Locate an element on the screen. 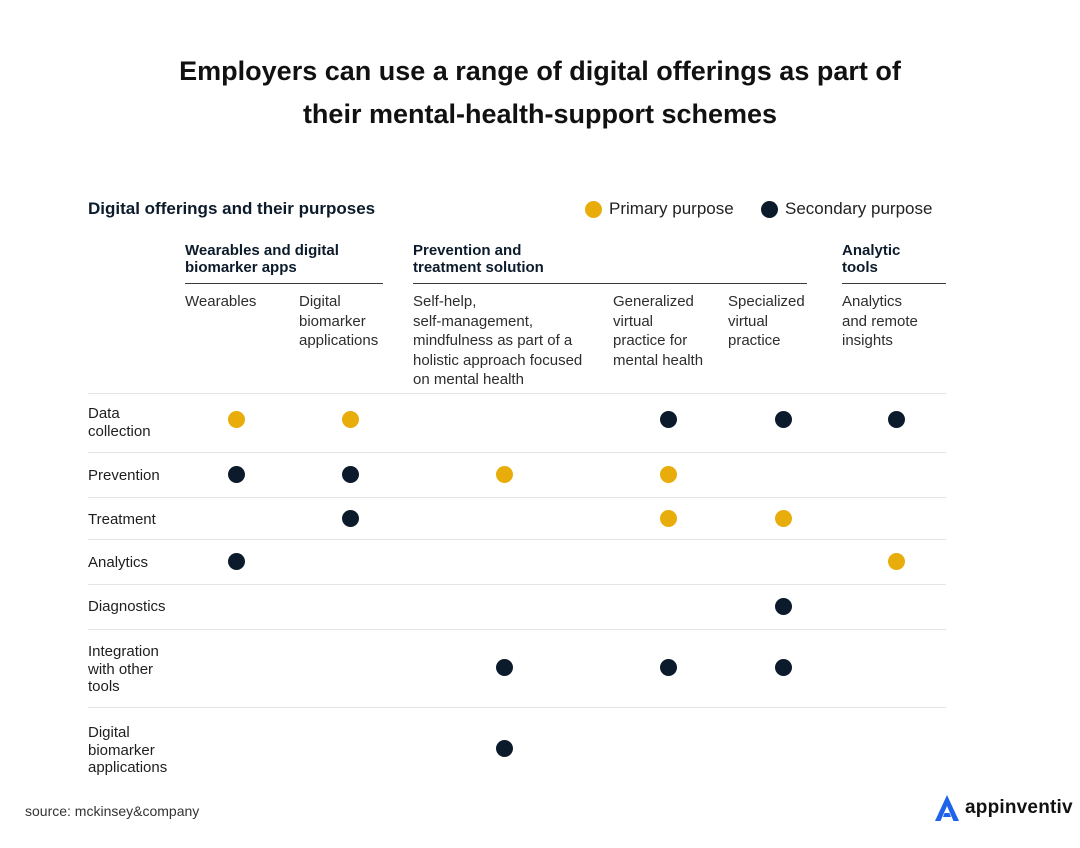  group-header-3-line-1: Analytic is located at coordinates (871, 250).